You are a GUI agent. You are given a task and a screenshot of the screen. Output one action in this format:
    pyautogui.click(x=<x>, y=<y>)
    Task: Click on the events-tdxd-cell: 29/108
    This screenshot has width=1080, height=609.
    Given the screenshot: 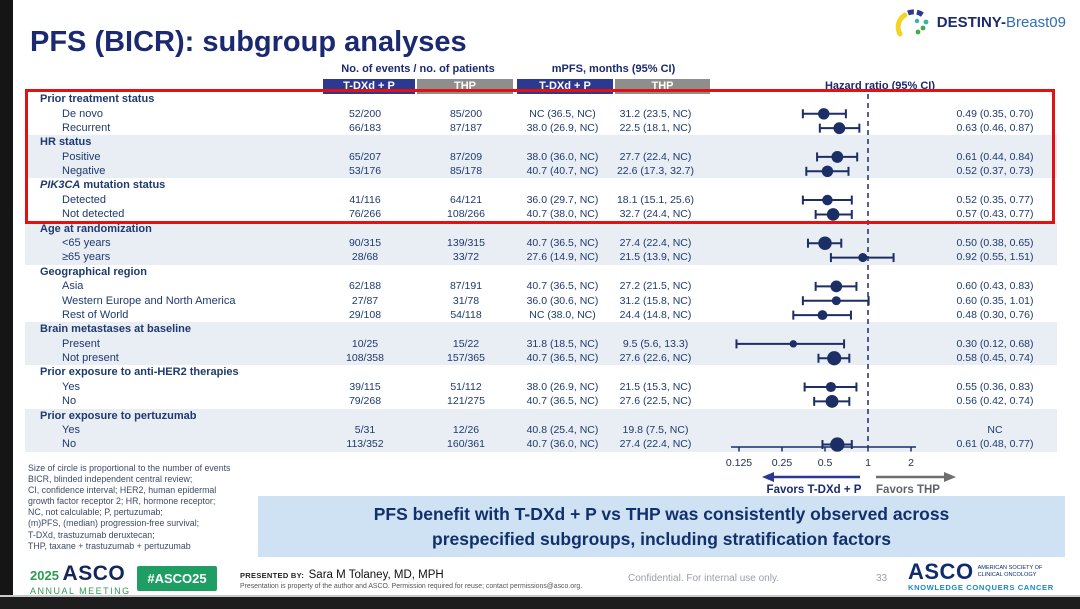 What is the action you would take?
    pyautogui.click(x=365, y=314)
    